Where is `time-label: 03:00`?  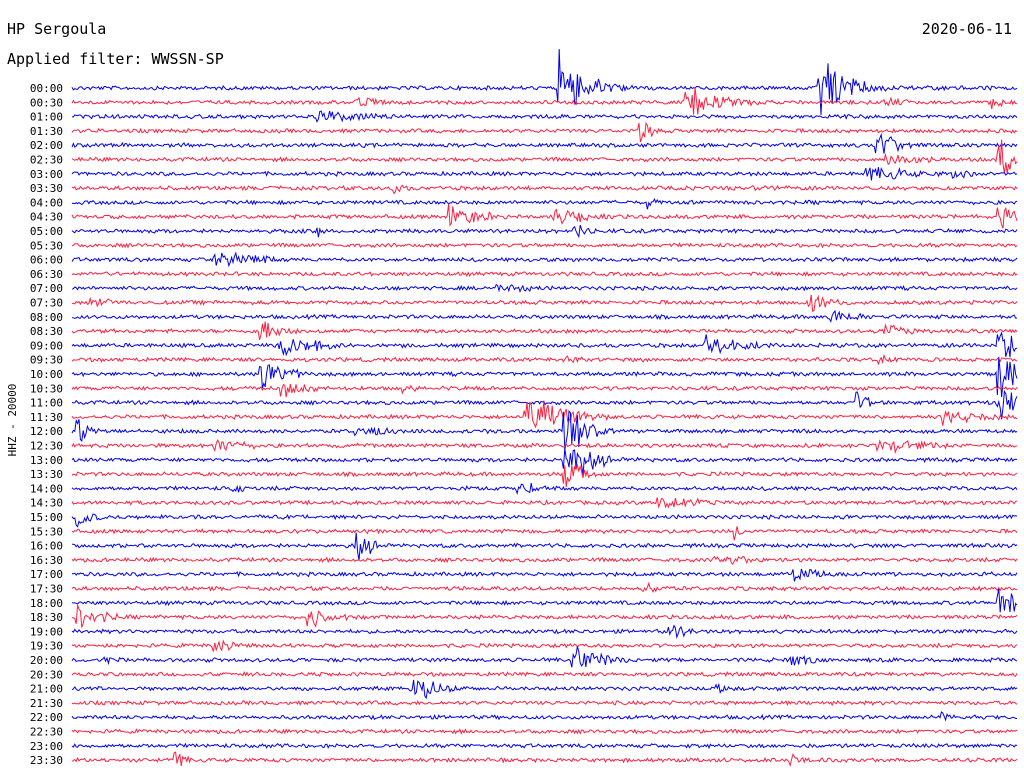 time-label: 03:00 is located at coordinates (46, 174).